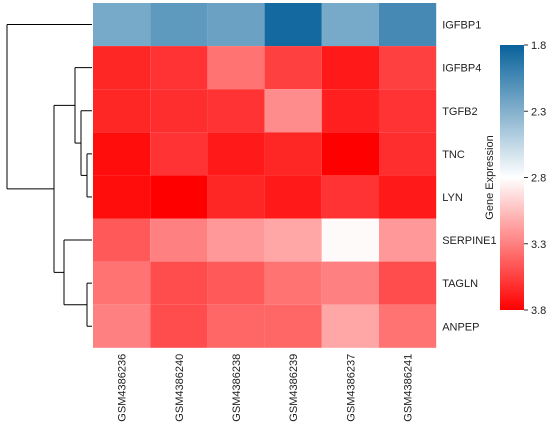 The image size is (552, 422). Describe the element at coordinates (293, 111) in the screenshot. I see `heatmap-cell-tgfb2-gsm4386239` at that location.